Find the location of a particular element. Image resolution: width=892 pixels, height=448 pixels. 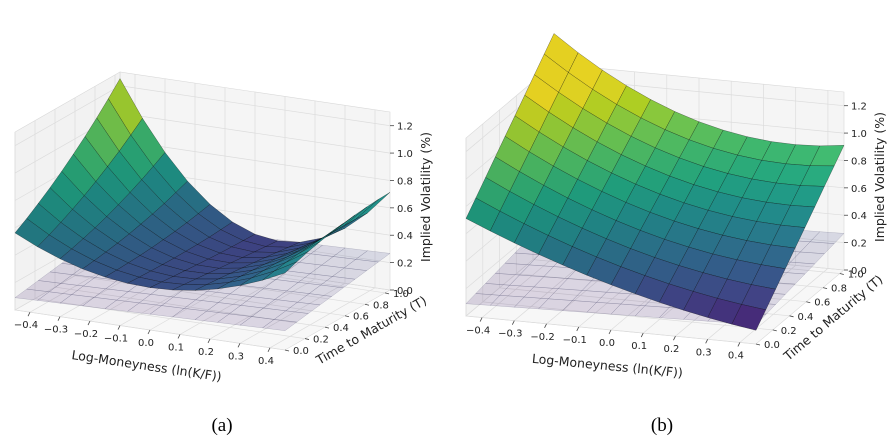

x-tick-label: 0.1 is located at coordinates (639, 346).